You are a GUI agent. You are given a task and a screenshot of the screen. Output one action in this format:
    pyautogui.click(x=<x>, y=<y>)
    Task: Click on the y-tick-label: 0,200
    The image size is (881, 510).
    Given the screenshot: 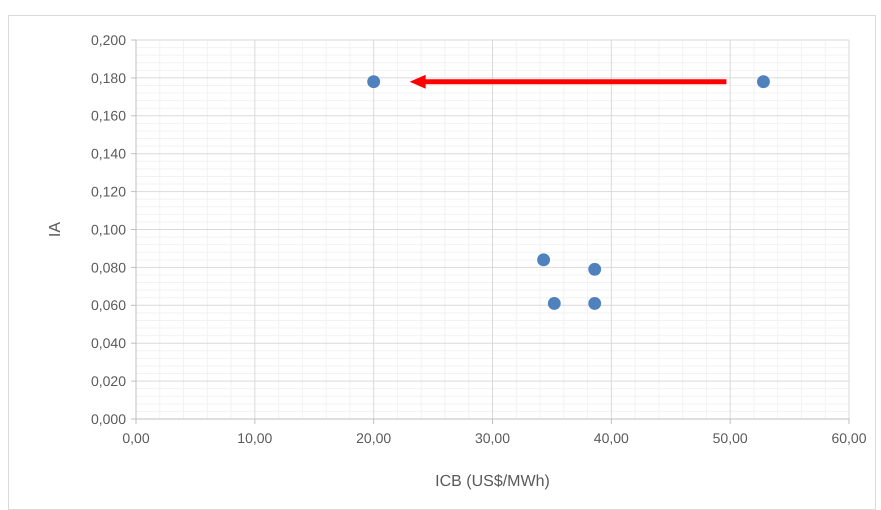 What is the action you would take?
    pyautogui.click(x=108, y=40)
    